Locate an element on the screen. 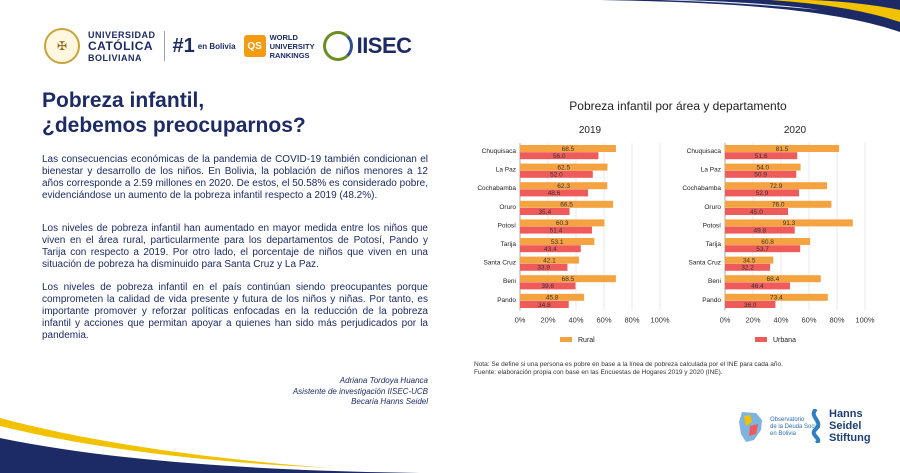 Image resolution: width=900 pixels, height=473 pixels. ucb-line1: UNIVERSIDAD is located at coordinates (122, 34).